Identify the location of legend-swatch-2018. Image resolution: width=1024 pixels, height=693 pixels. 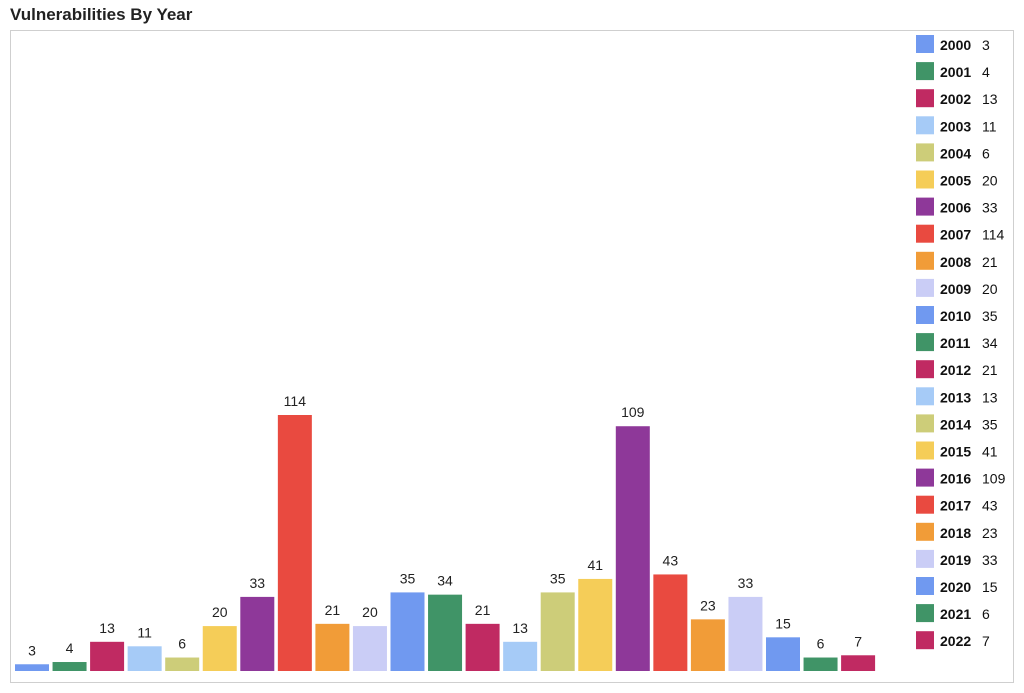
(925, 531).